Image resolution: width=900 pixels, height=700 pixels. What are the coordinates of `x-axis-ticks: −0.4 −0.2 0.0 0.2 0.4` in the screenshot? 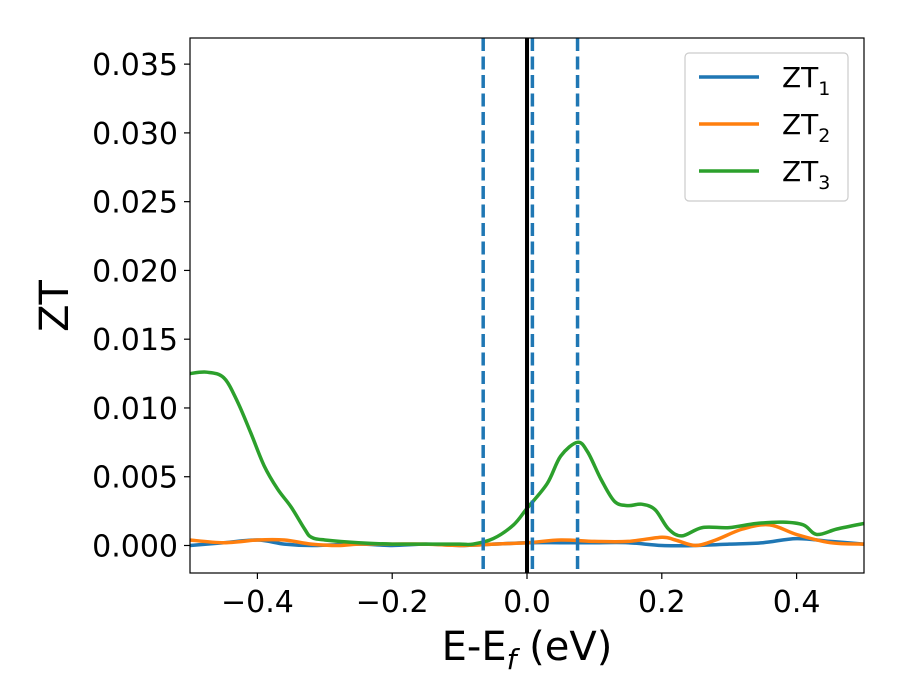 It's located at (520, 596).